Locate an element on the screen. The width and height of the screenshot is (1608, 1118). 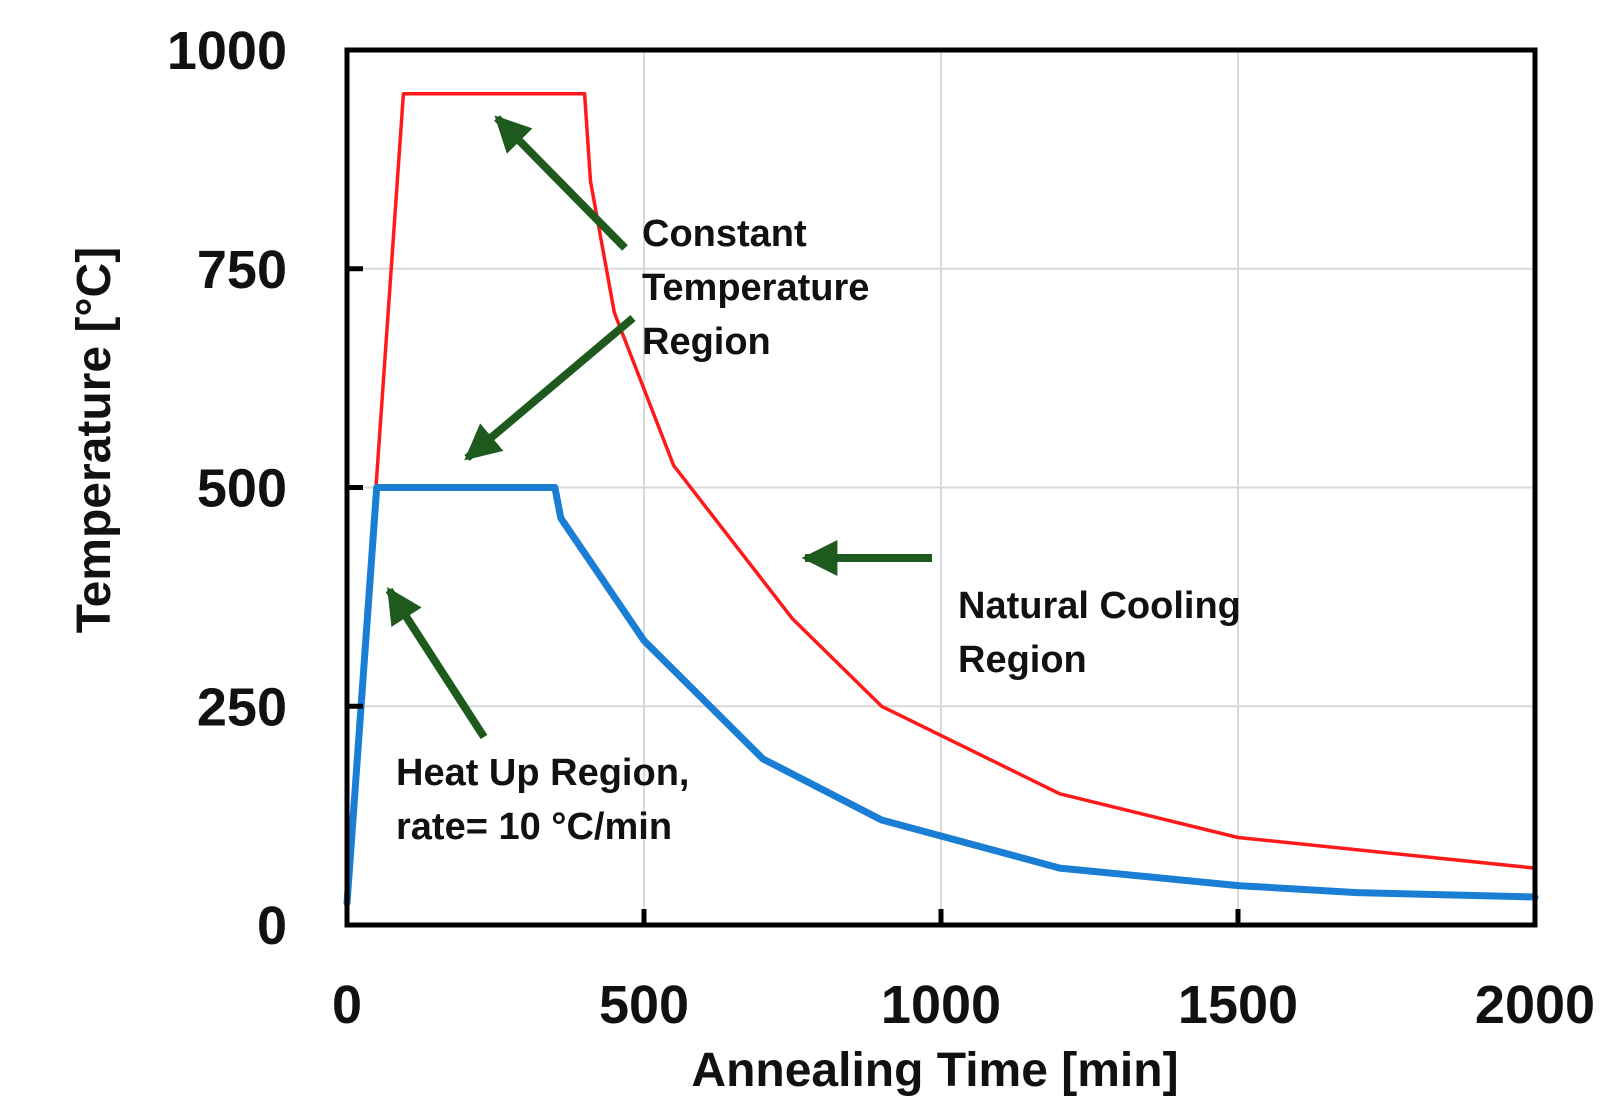
y-tick-label: 0 is located at coordinates (272, 926).